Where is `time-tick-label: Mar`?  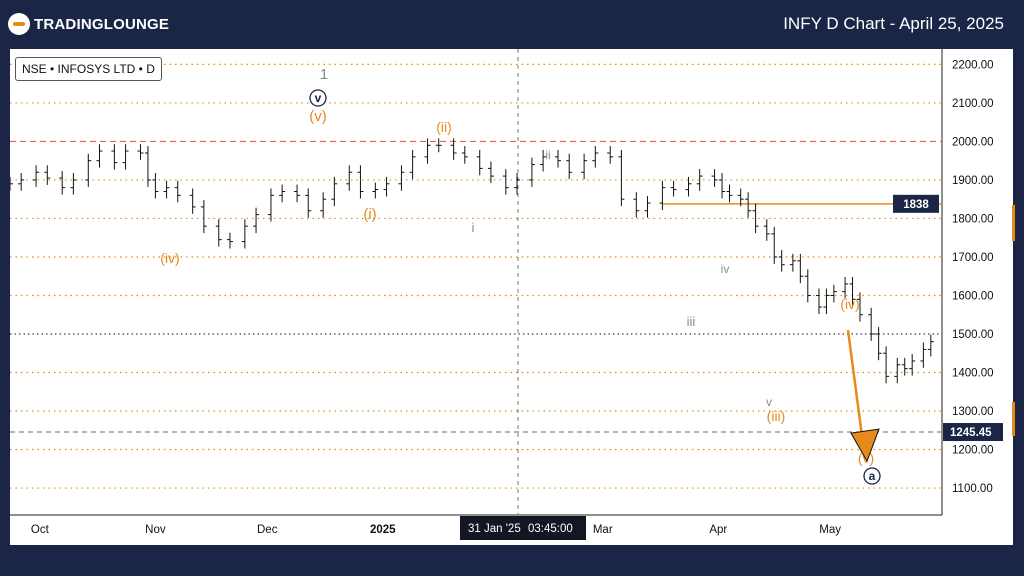
time-tick-label: Mar is located at coordinates (603, 530).